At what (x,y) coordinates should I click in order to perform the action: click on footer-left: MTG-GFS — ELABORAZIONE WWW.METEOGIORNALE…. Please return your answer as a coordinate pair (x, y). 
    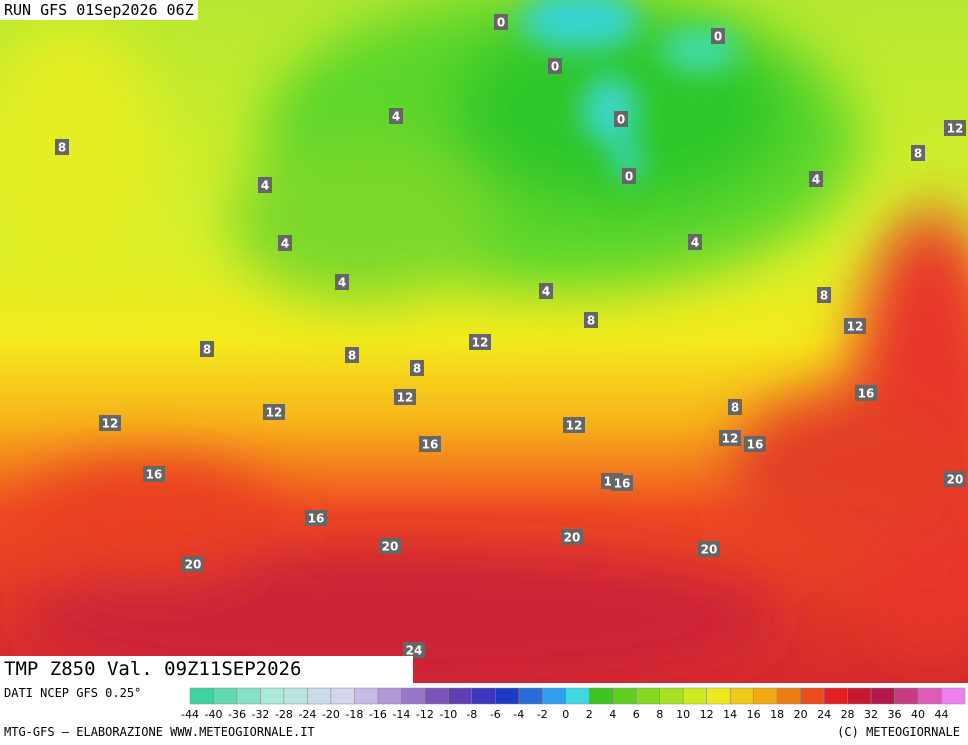
    Looking at the image, I should click on (159, 732).